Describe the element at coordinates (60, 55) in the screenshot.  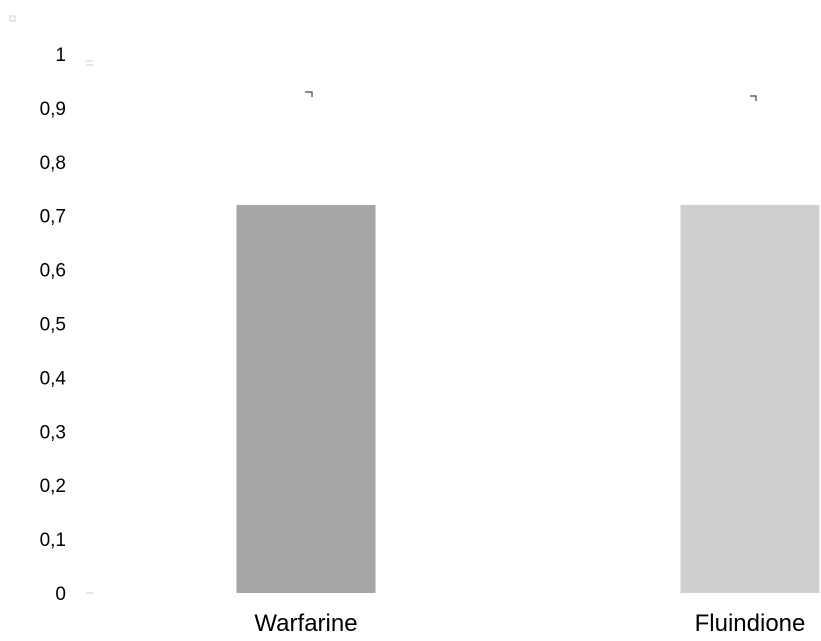
I see `y-tick-label: 1` at that location.